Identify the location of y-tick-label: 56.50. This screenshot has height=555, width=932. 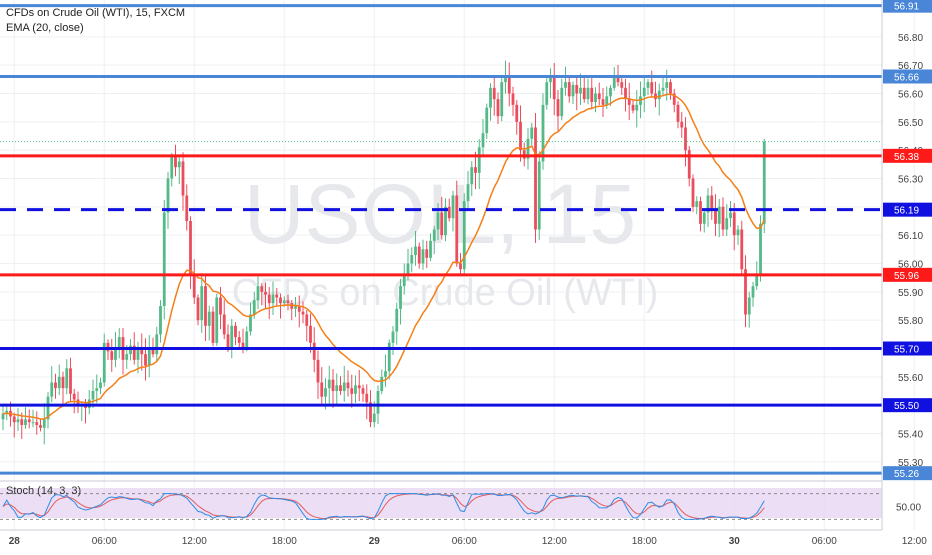
(910, 123).